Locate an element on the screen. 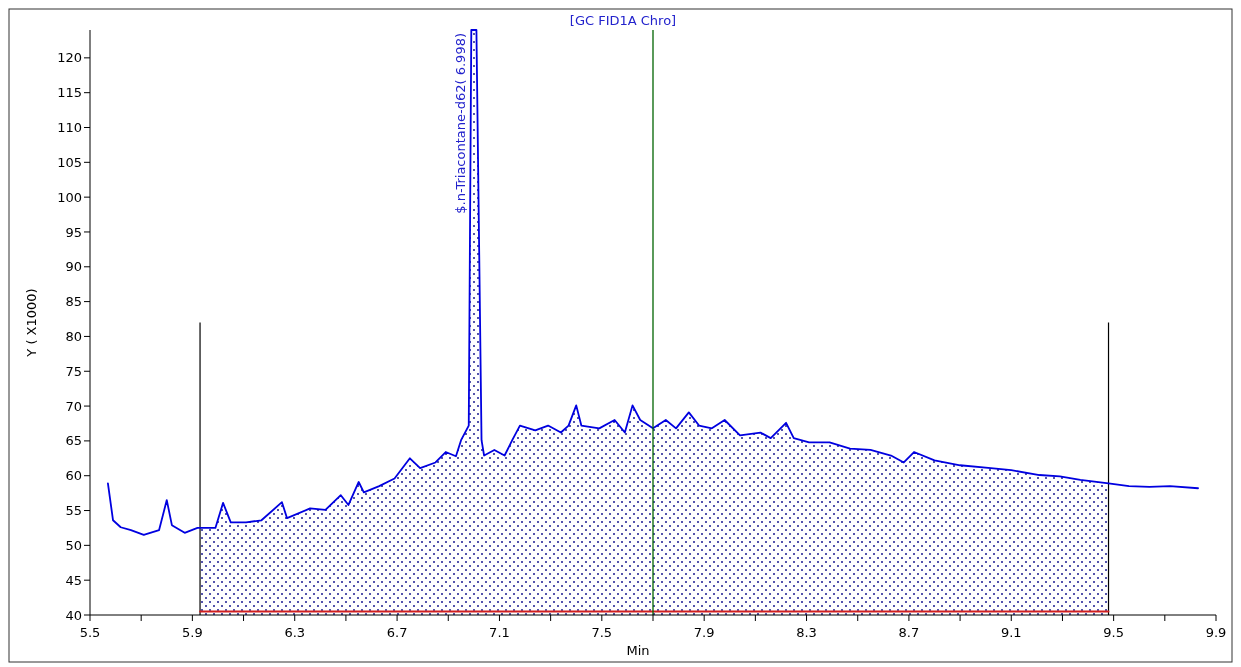 The width and height of the screenshot is (1241, 667). y-tick-label: 110 is located at coordinates (69, 128).